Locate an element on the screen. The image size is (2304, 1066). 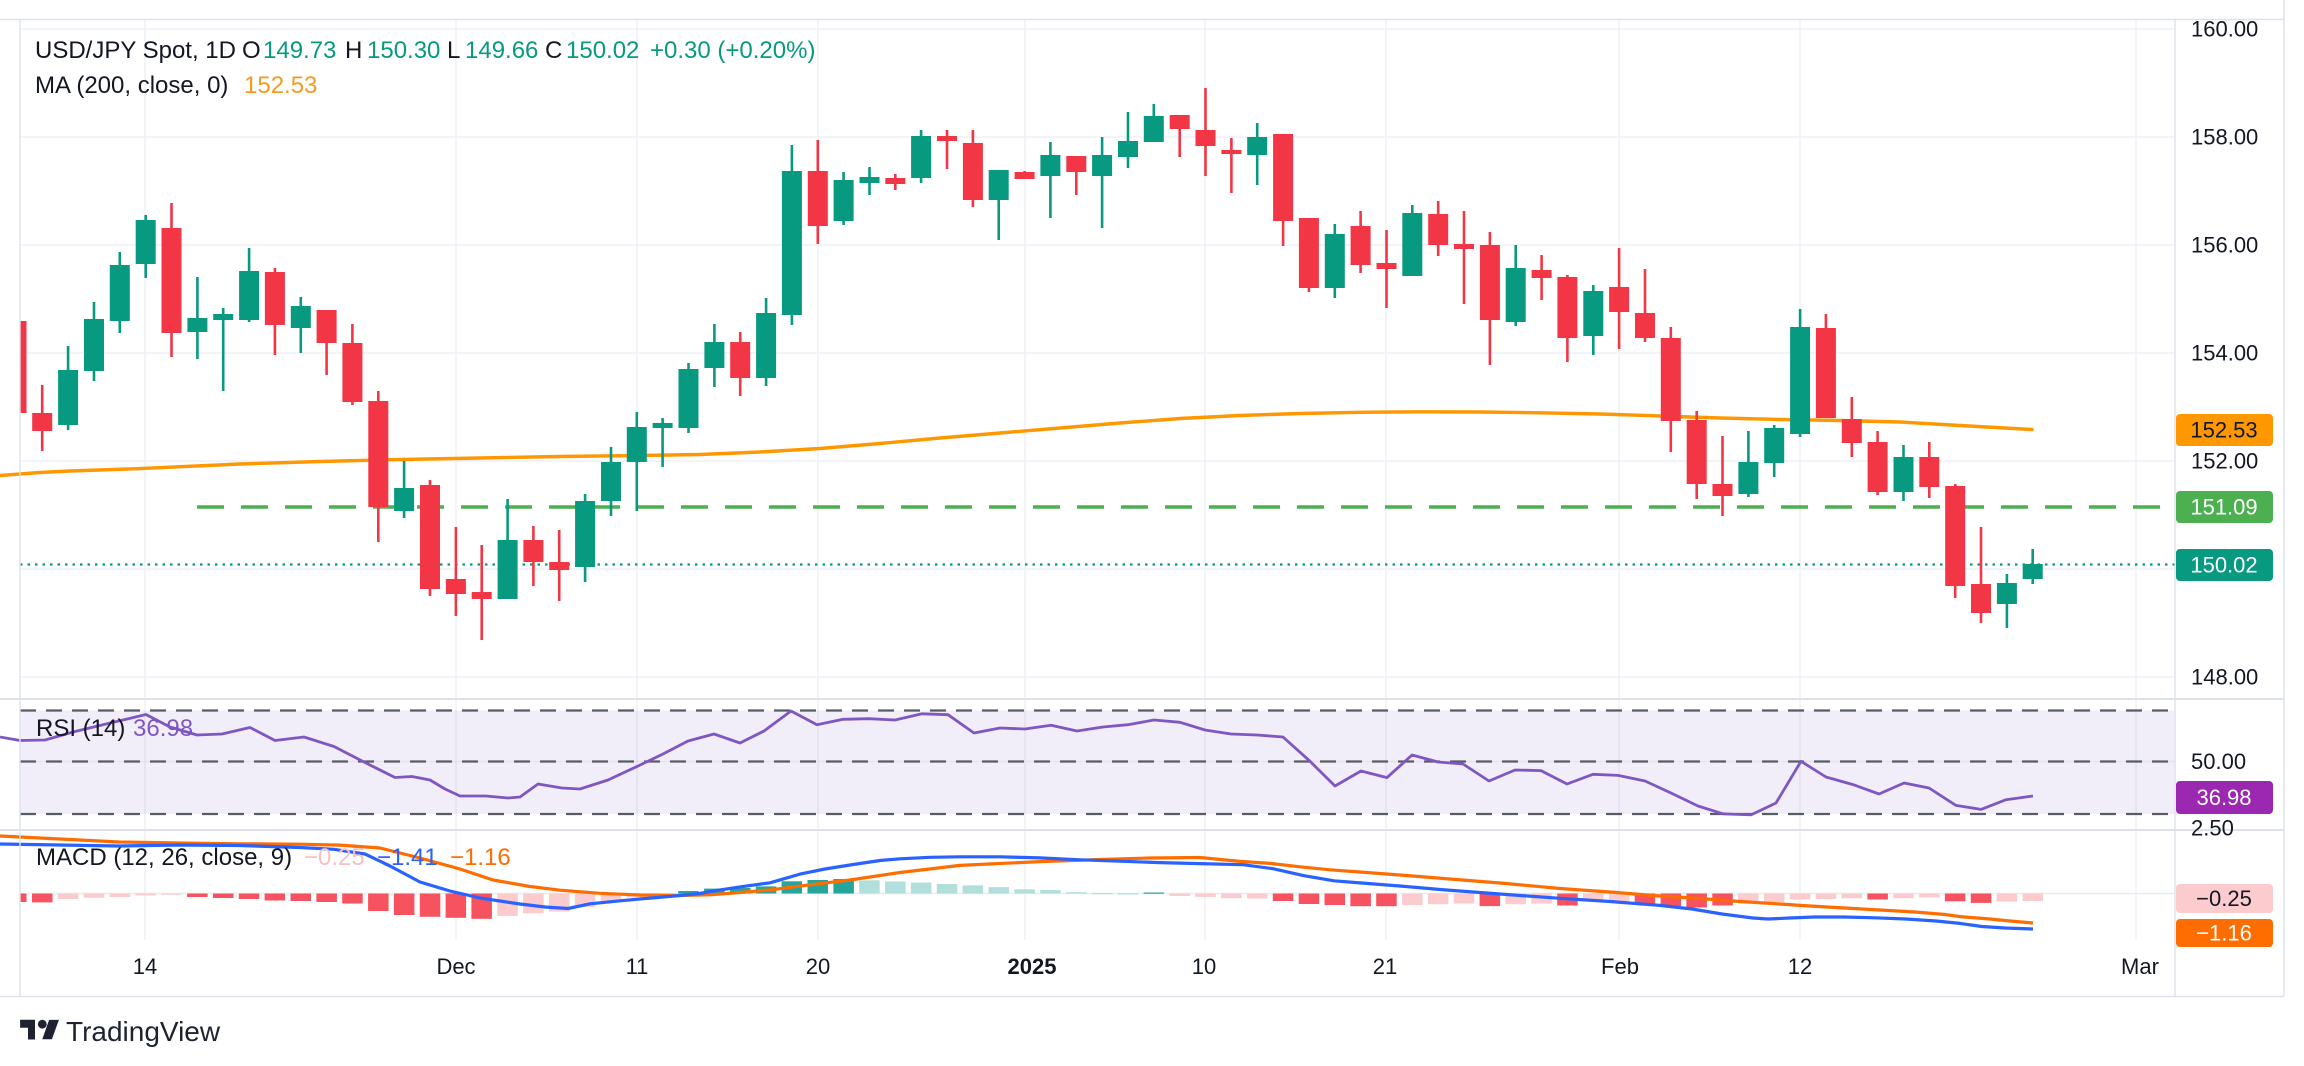
svg-text: 151.09 is located at coordinates (2223, 507).